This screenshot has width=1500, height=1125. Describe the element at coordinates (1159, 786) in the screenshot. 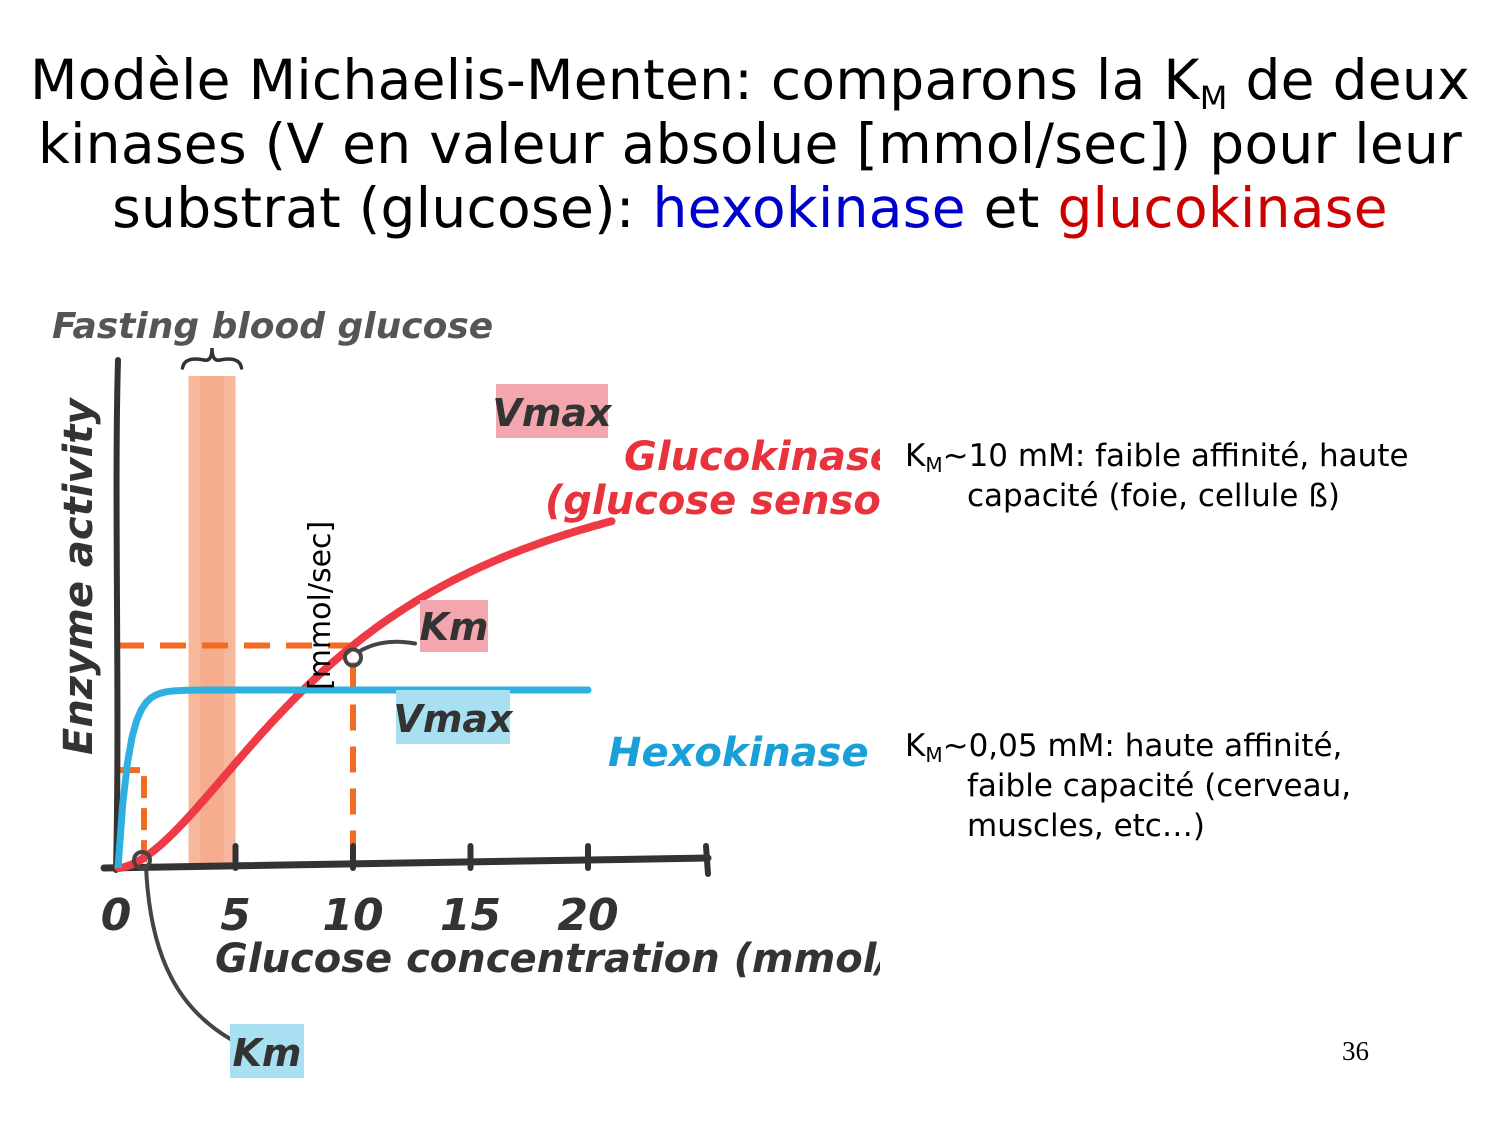

I see `hexokinase-note-line-2: faible capacité (cerveau,` at that location.